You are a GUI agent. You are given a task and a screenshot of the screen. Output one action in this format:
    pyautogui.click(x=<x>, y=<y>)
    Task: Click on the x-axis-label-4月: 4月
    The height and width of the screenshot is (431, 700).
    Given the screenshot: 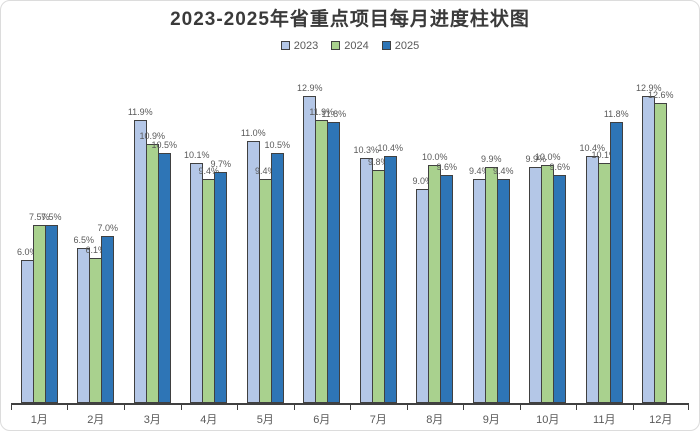 What is the action you would take?
    pyautogui.click(x=209, y=420)
    